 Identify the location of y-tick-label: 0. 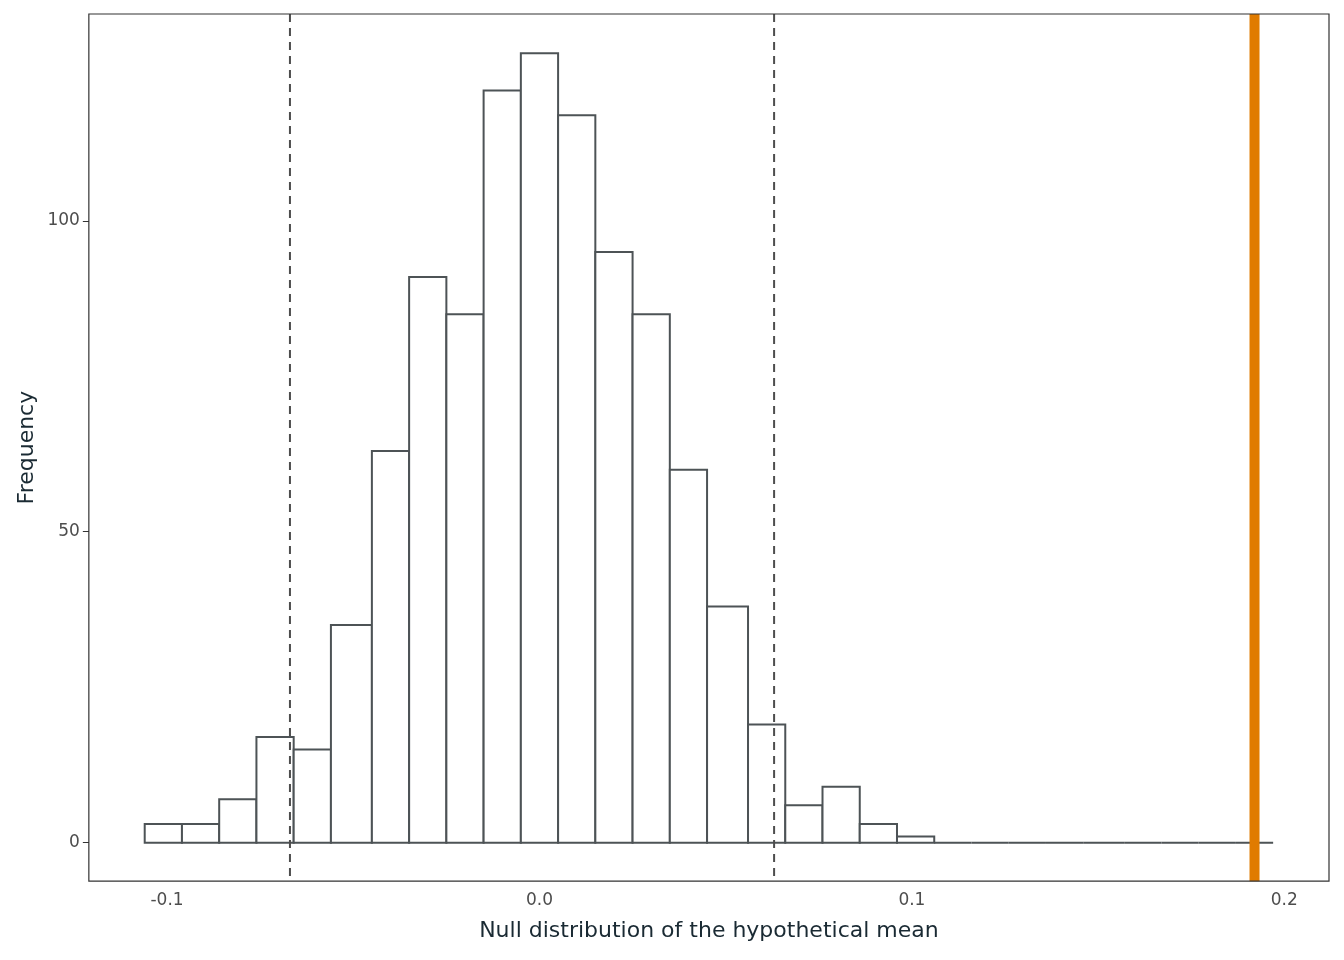
(74, 841).